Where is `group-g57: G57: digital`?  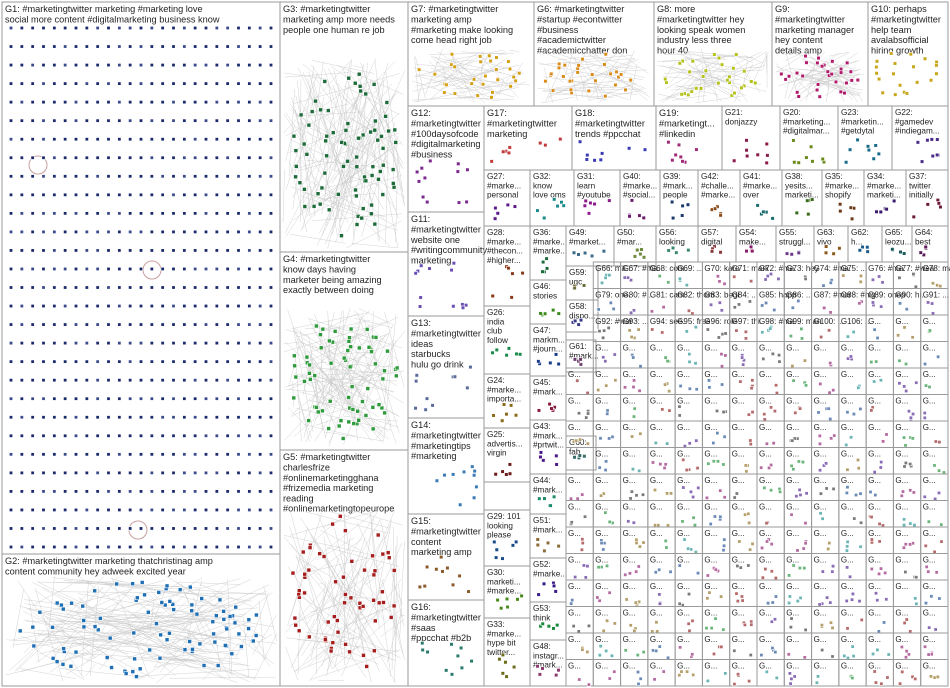 group-g57: G57: digital is located at coordinates (717, 244).